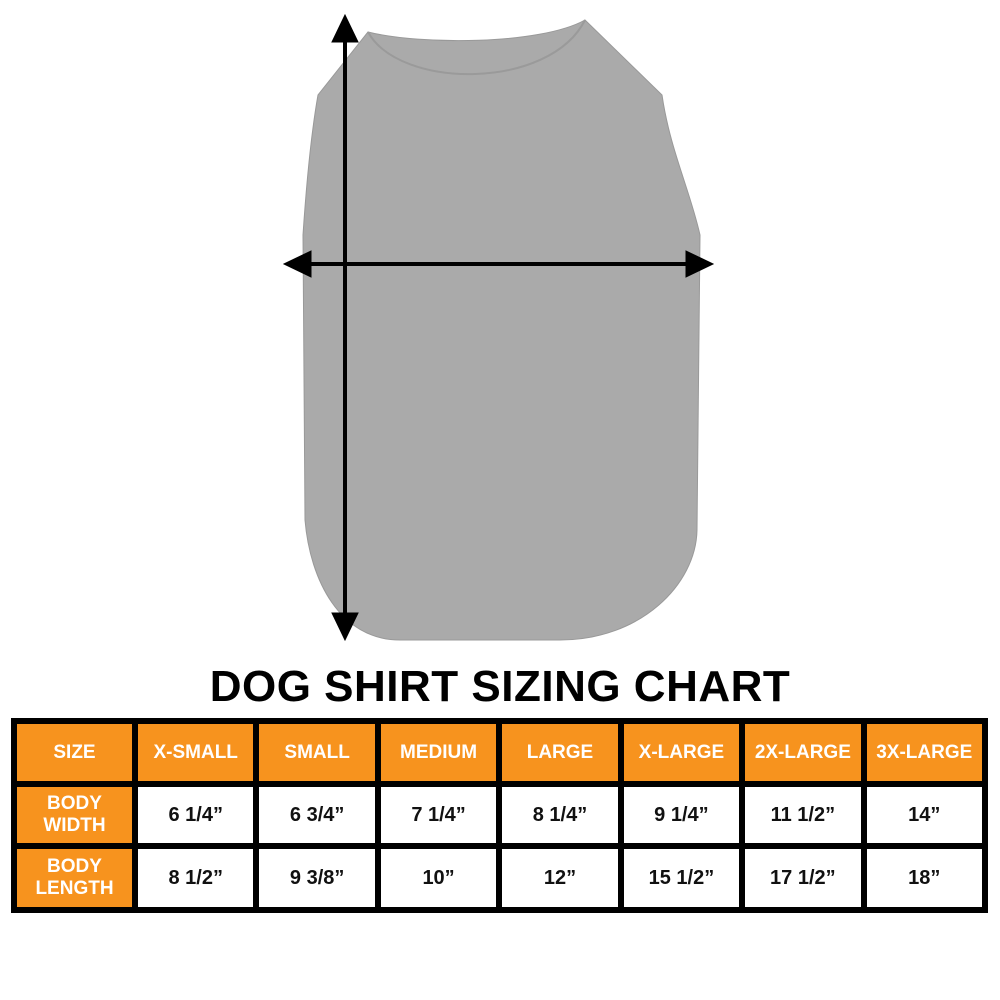 Image resolution: width=1000 pixels, height=1000 pixels. Describe the element at coordinates (345, 327) in the screenshot. I see `length-arrow` at that location.